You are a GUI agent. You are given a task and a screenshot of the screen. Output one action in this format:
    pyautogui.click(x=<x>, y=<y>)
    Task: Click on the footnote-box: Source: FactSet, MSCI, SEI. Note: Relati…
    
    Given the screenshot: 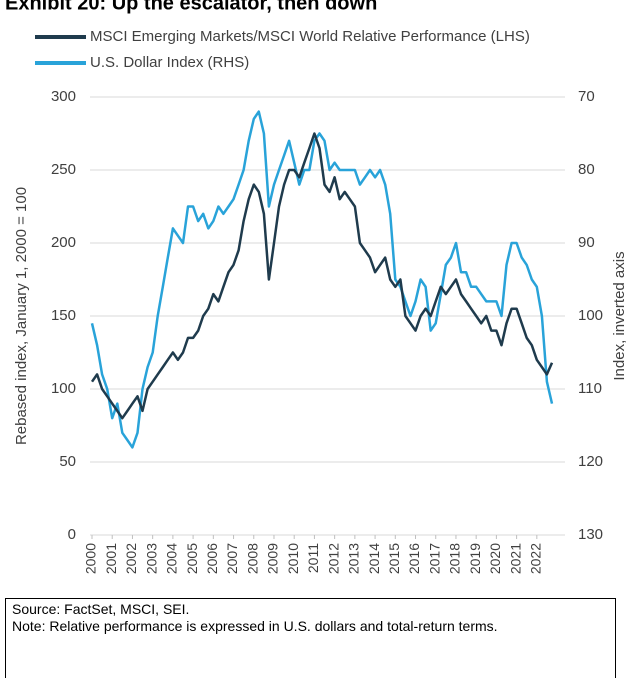 What is the action you would take?
    pyautogui.click(x=310, y=638)
    